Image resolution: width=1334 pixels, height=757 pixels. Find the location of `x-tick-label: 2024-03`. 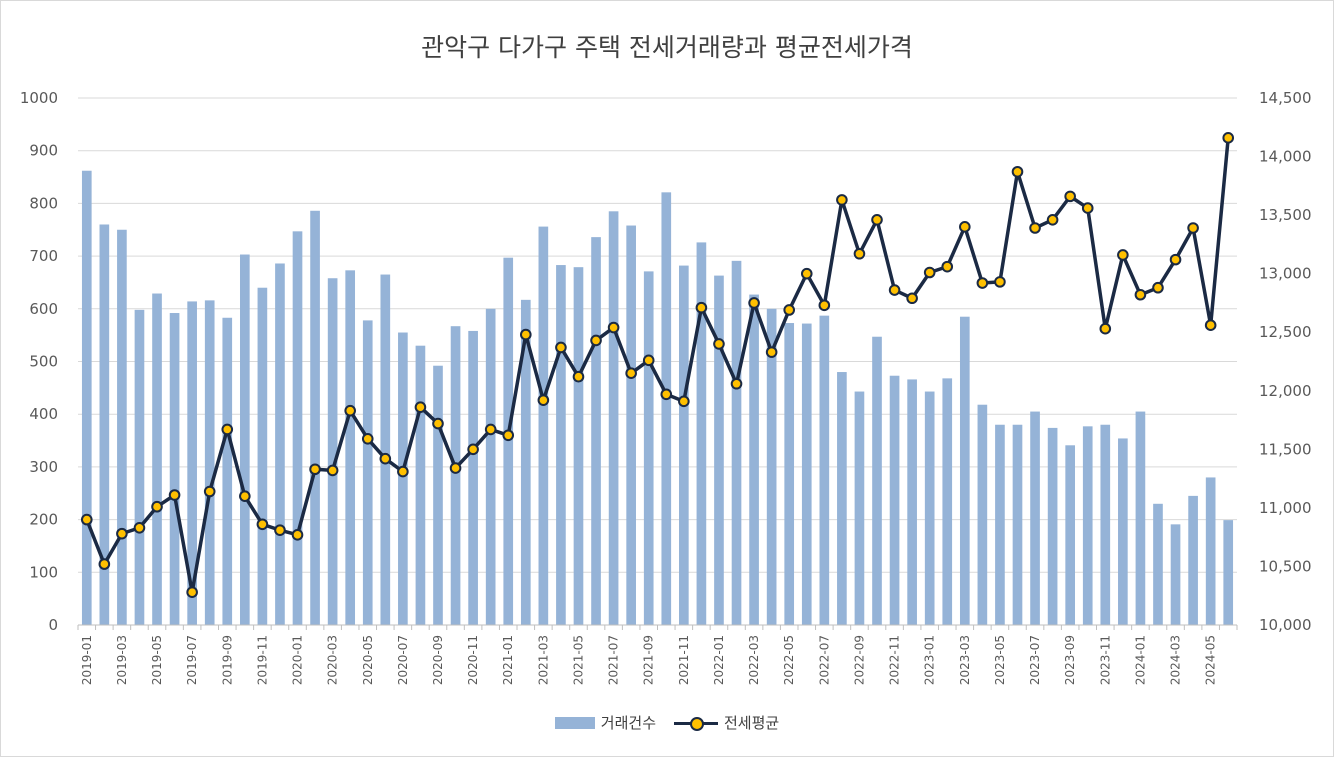

x-tick-label: 2024-03 is located at coordinates (1176, 660).